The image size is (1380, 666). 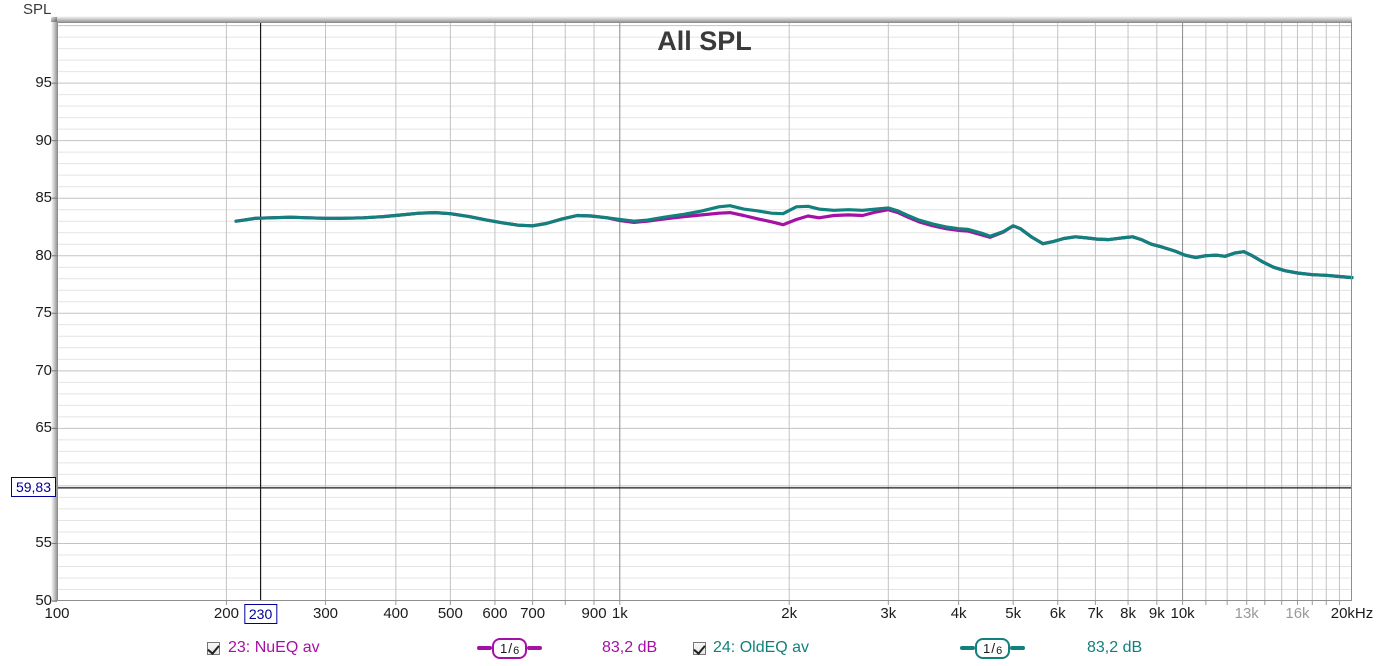 What do you see at coordinates (450, 613) in the screenshot?
I see `x-tick-label: 500` at bounding box center [450, 613].